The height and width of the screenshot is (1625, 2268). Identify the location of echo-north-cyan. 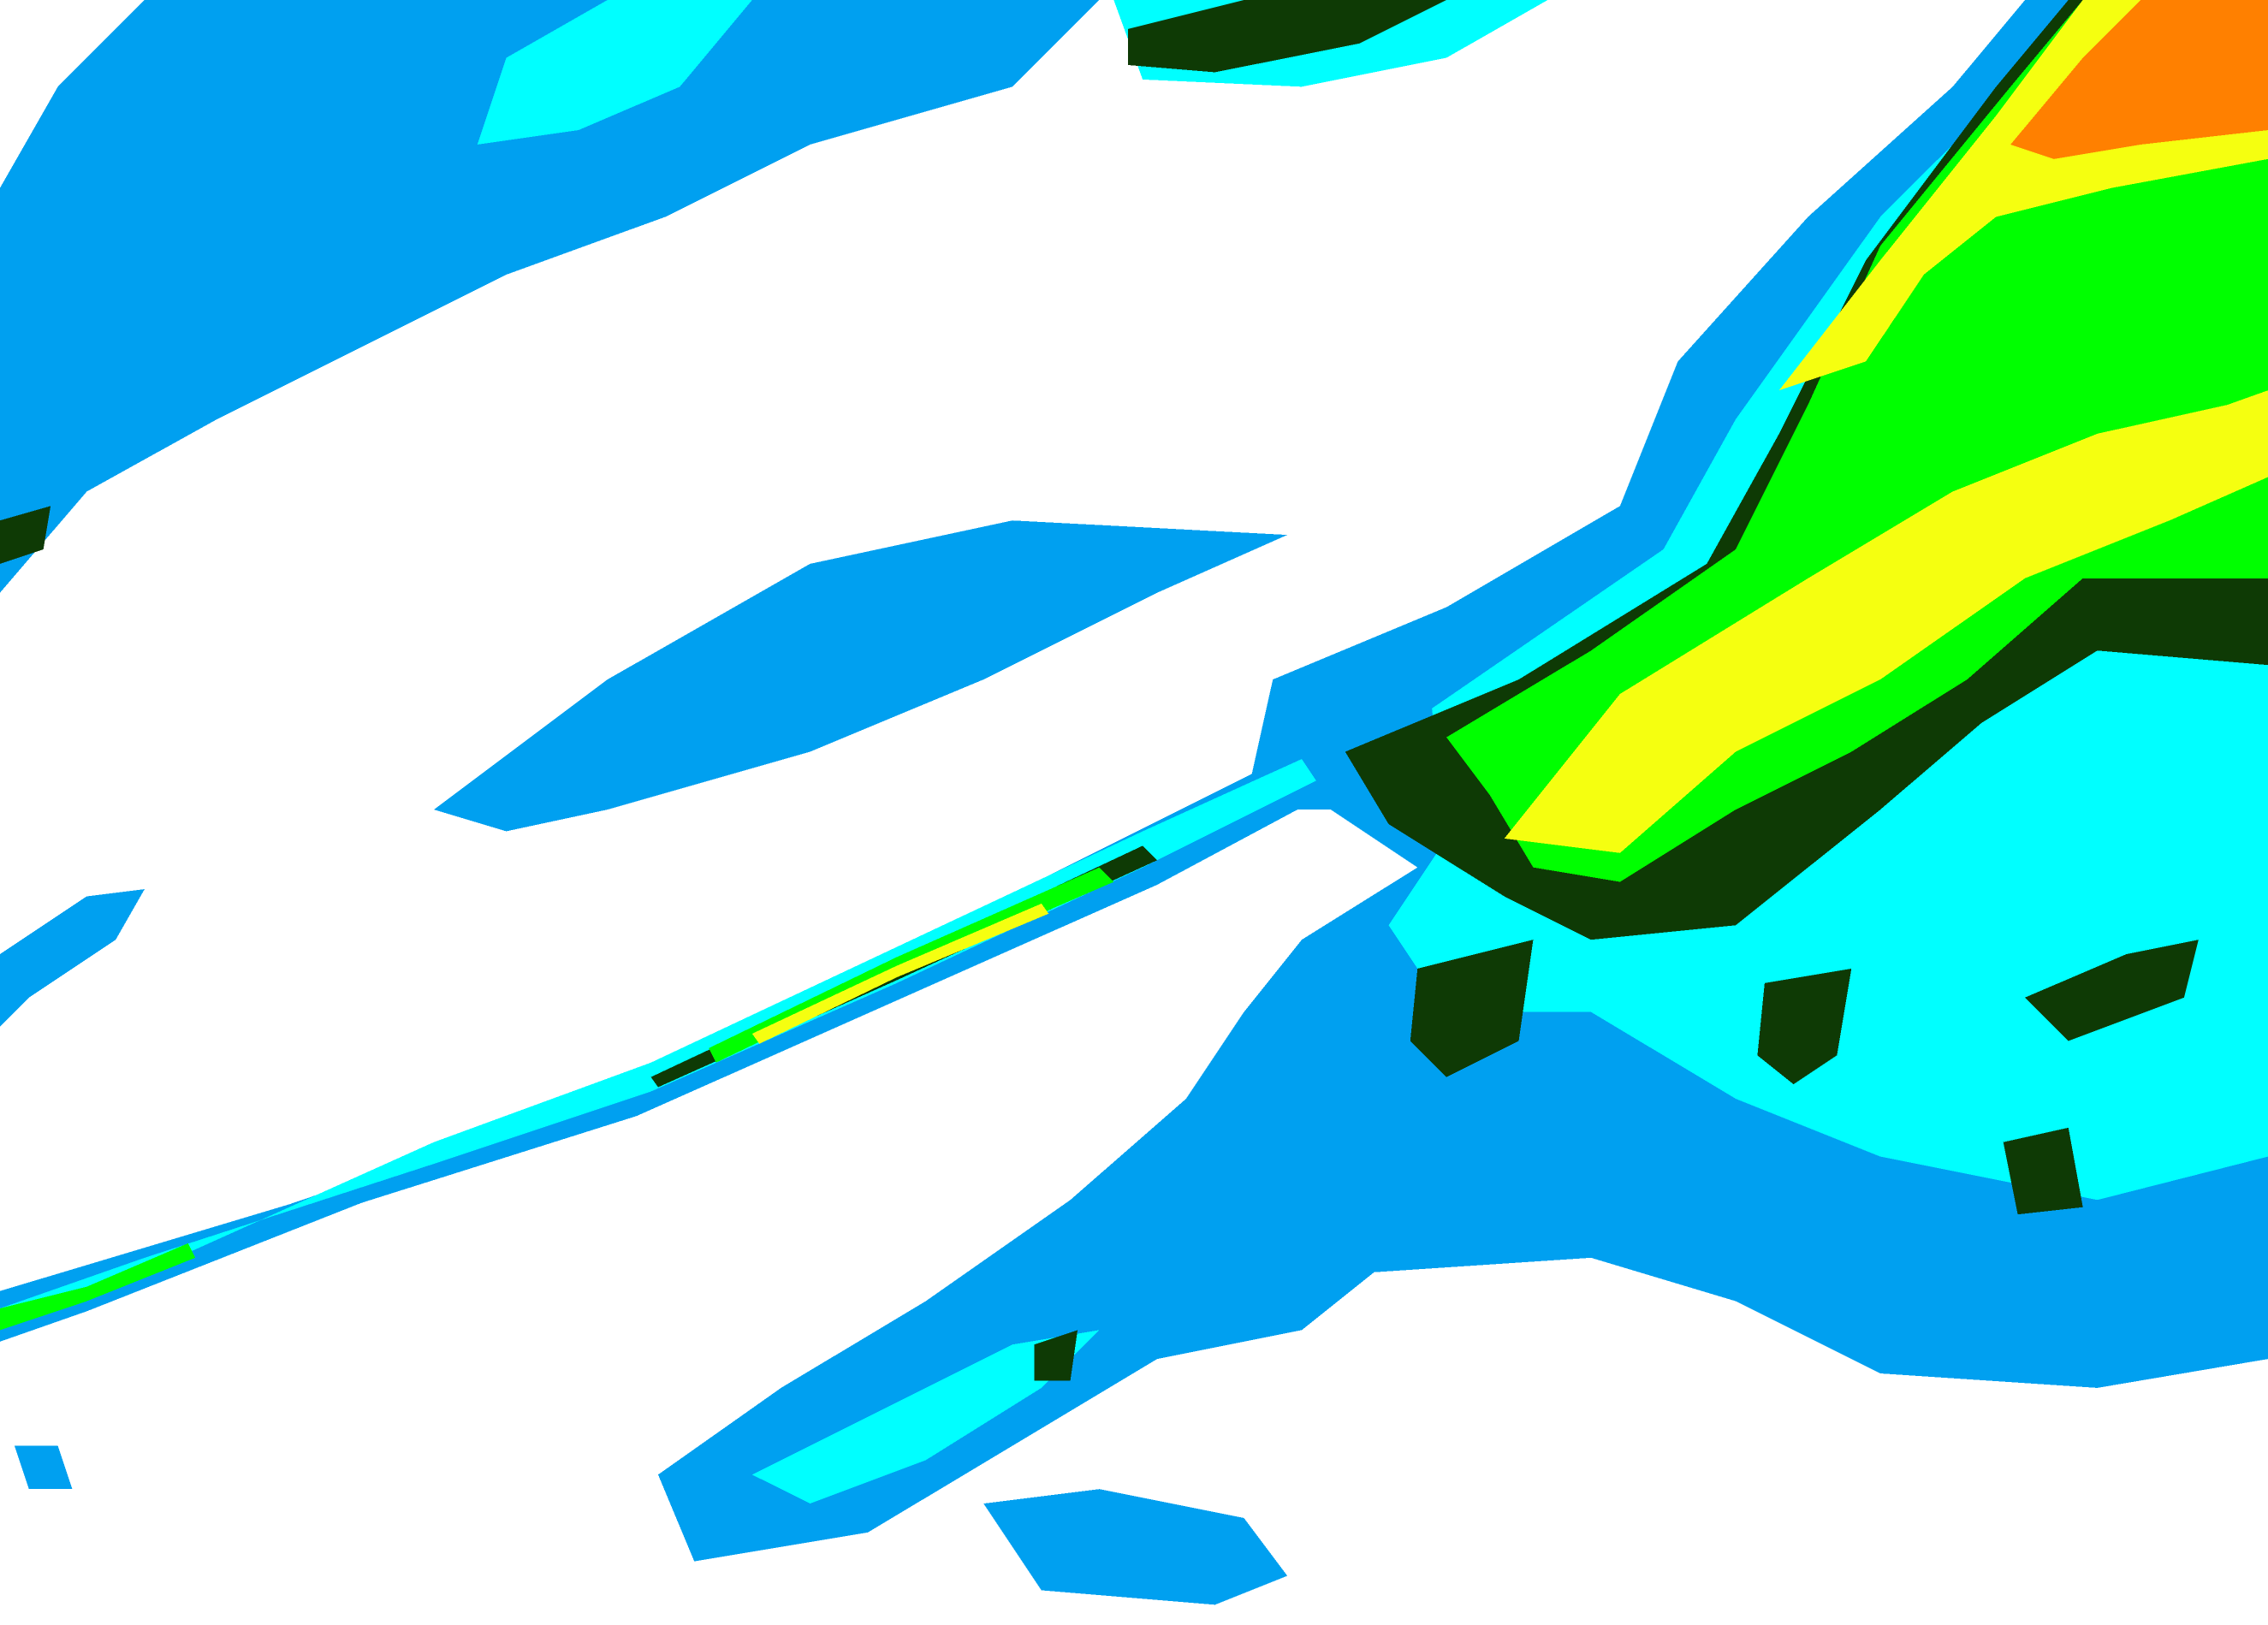
(614, 73).